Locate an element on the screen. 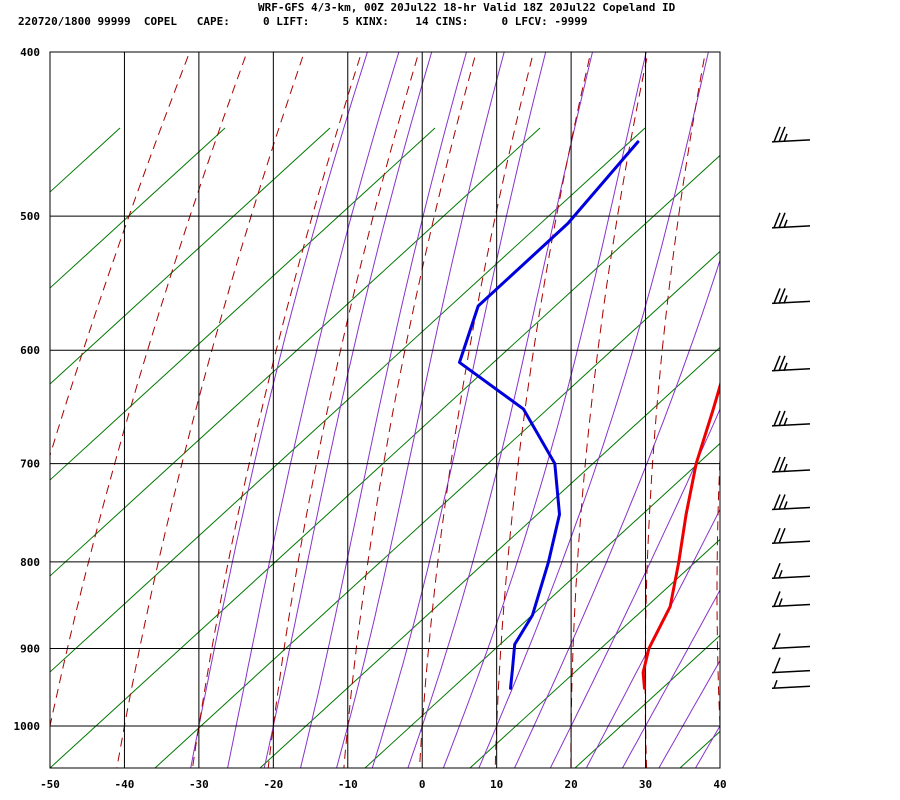 Image resolution: width=900 pixels, height=800 pixels. pressure-tick-label: 500 is located at coordinates (30, 216).